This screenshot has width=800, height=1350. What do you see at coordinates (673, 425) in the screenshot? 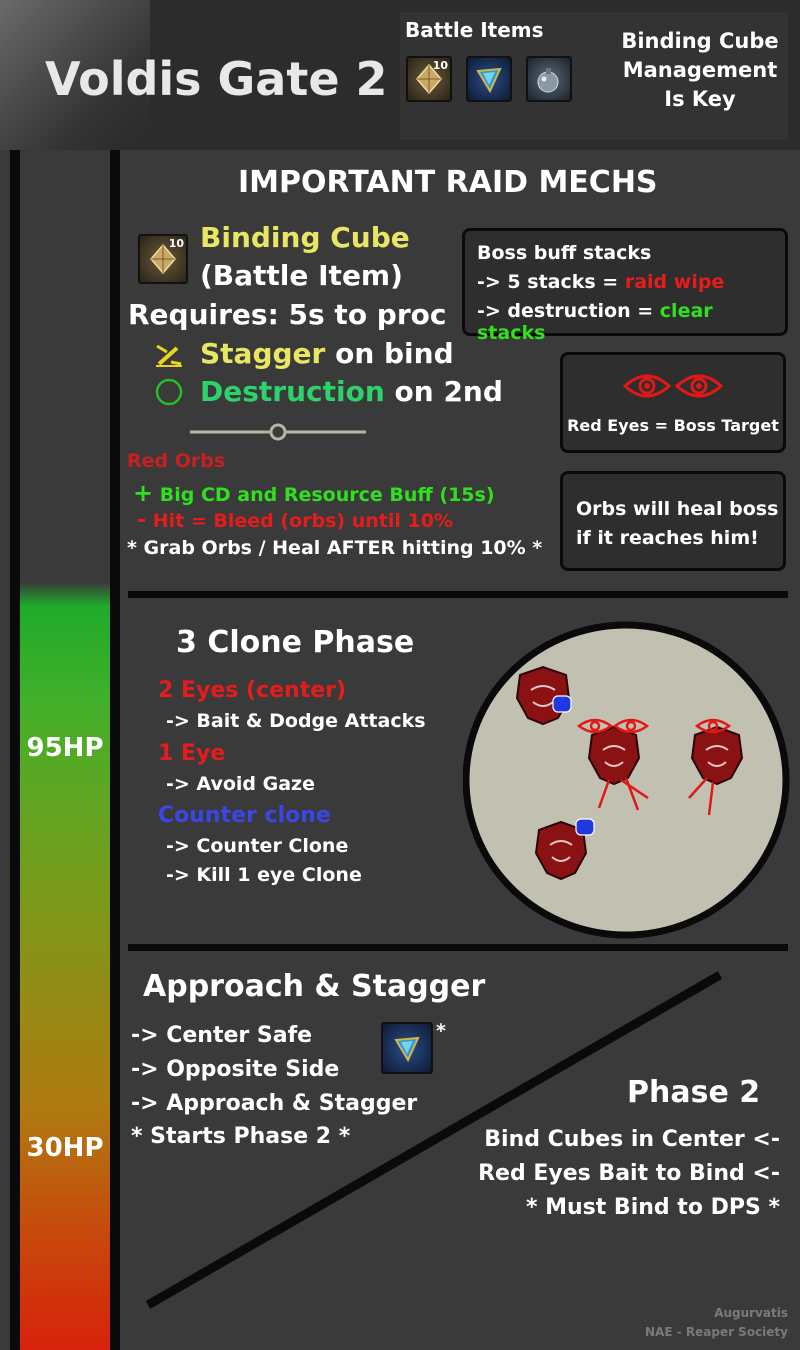
I see `red-eyes-label: Red Eyes = Boss Target` at bounding box center [673, 425].